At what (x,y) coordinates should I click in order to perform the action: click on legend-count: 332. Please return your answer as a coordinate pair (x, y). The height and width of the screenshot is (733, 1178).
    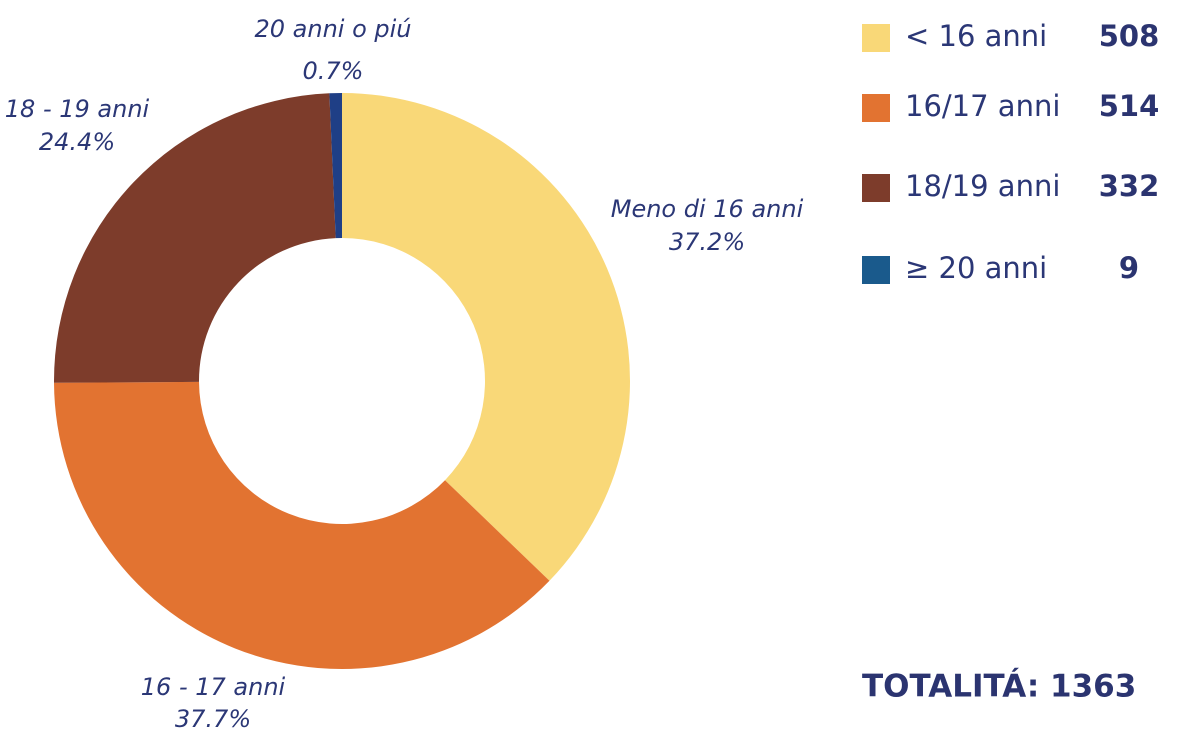
    Looking at the image, I should click on (1129, 186).